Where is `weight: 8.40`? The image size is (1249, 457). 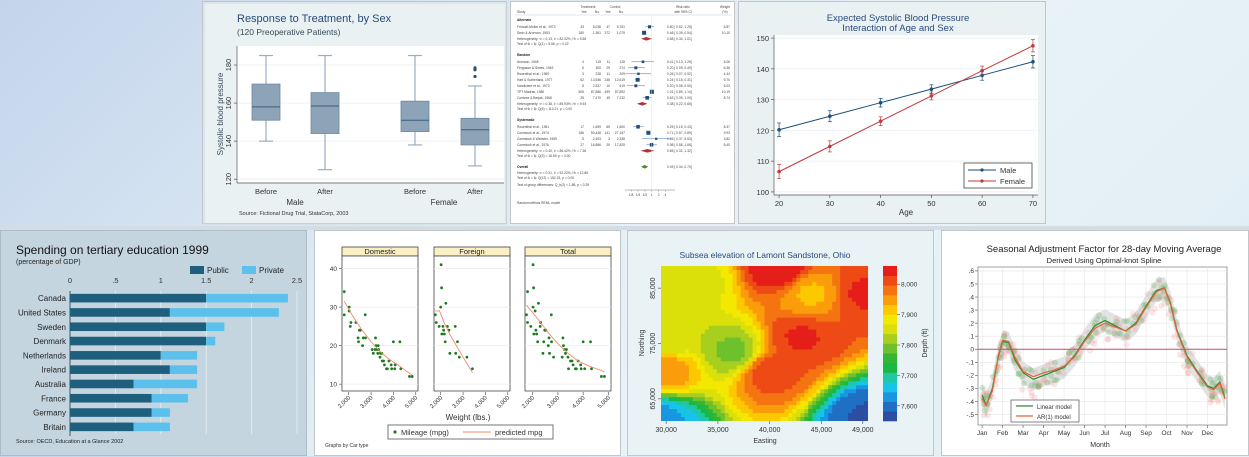 weight: 8.40 is located at coordinates (727, 145).